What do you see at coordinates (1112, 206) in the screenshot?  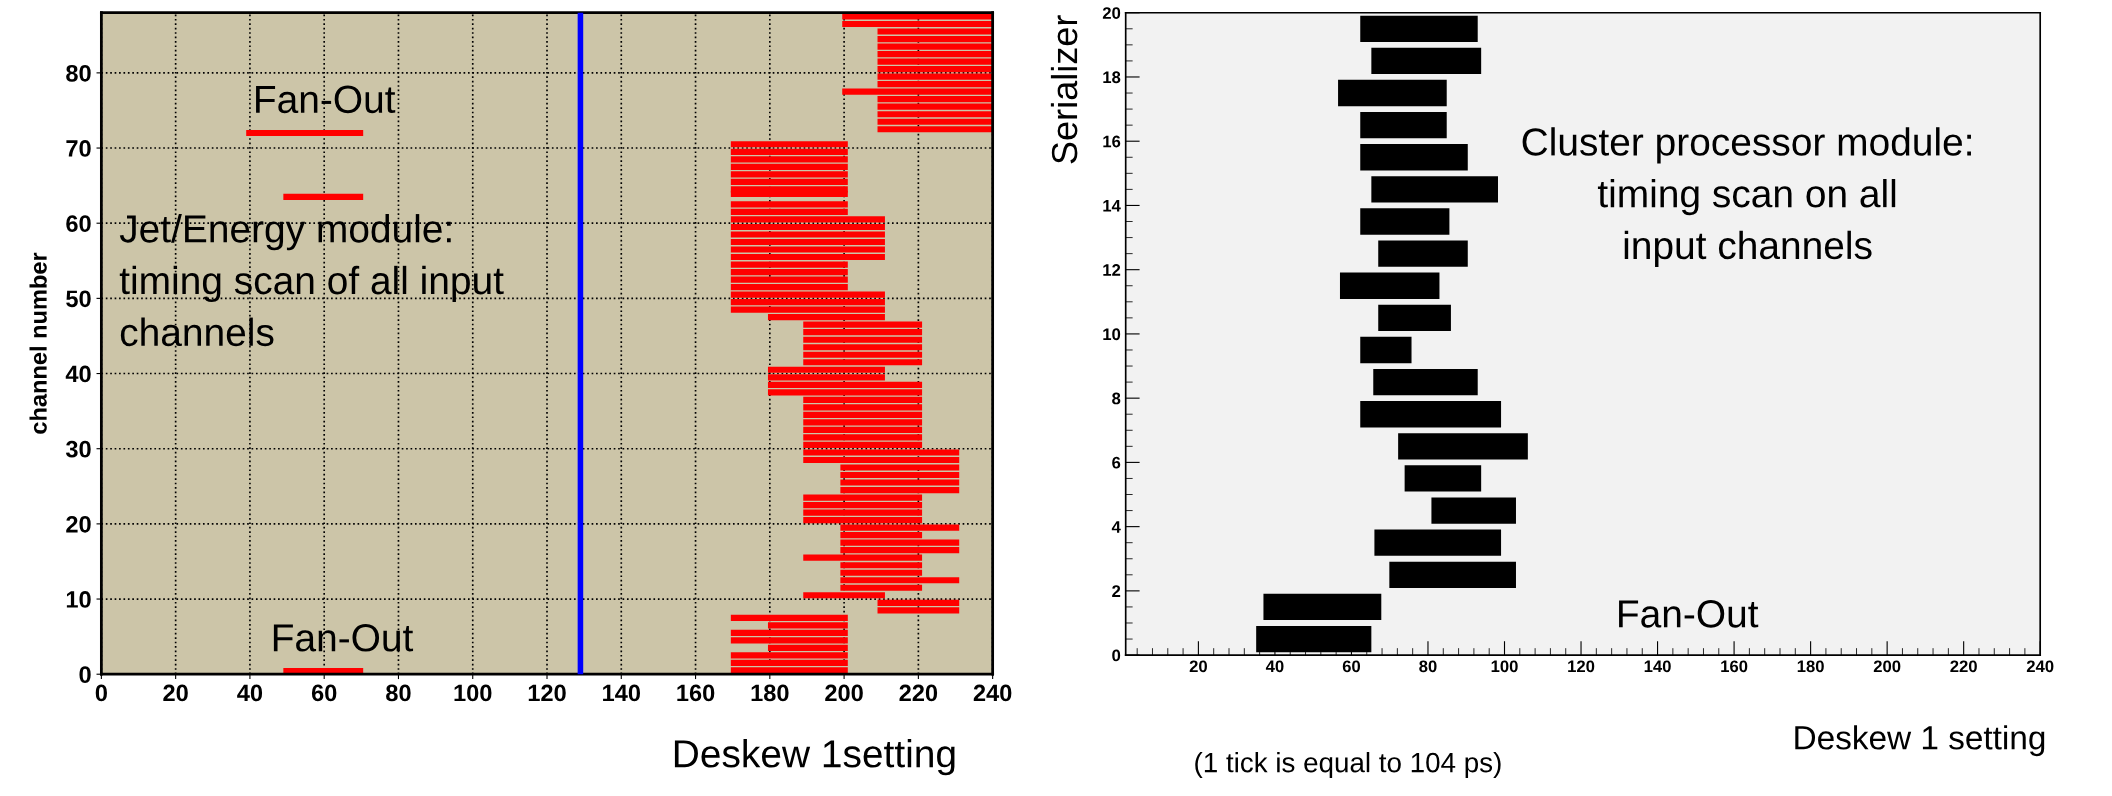 I see `y-tick-label: 14` at bounding box center [1112, 206].